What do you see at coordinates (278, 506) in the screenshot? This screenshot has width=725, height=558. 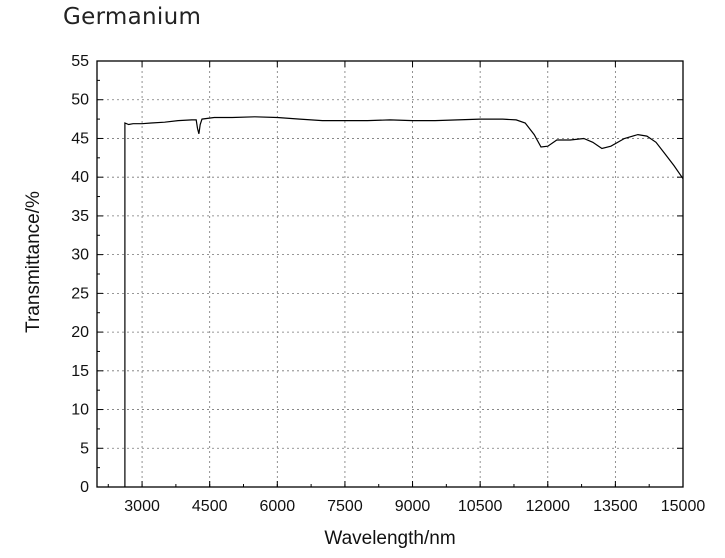 I see `x-tick-label: 6000` at bounding box center [278, 506].